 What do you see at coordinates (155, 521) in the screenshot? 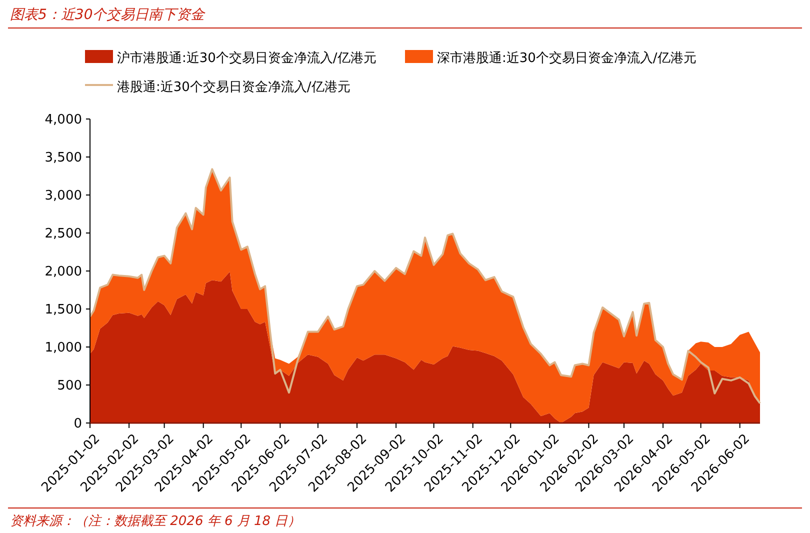
I see `text: 资料来源：（注：数据截至 2026 年 6 月 18 日）` at bounding box center [155, 521].